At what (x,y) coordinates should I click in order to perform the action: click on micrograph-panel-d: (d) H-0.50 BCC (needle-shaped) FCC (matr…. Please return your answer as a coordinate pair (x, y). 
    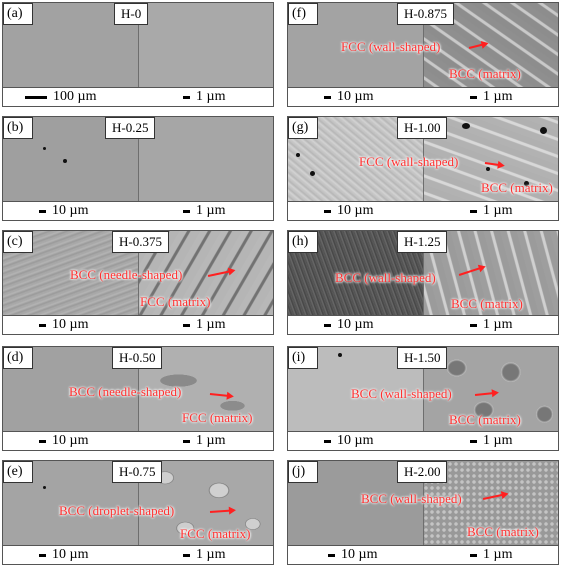
    Looking at the image, I should click on (138, 398).